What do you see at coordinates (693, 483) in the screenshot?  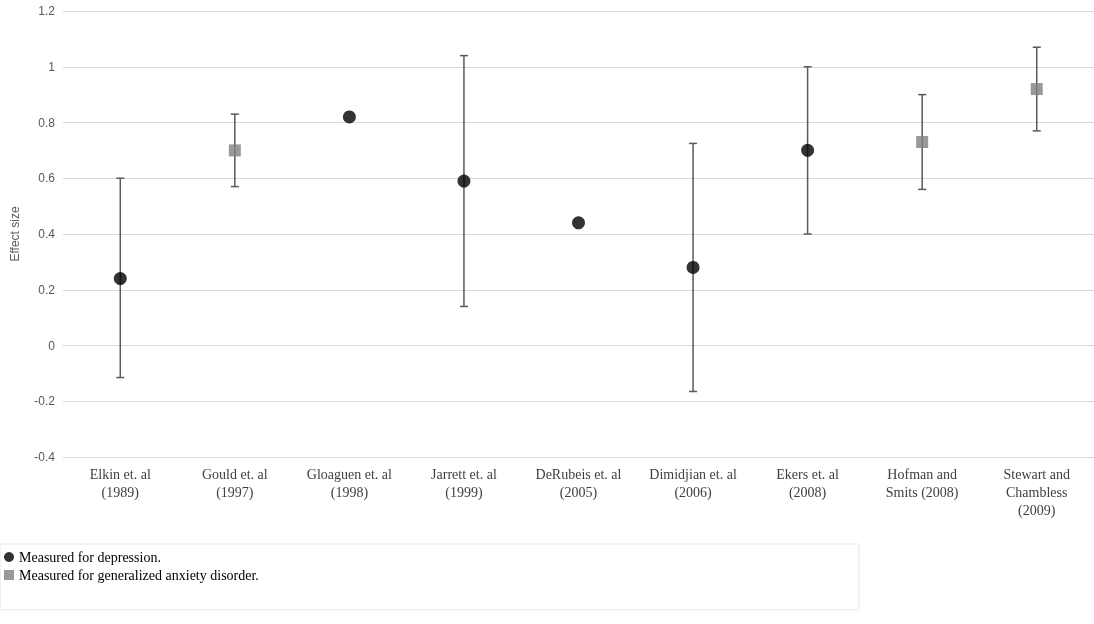 I see `x-tick-label: Dimidjian et. al (2006)` at bounding box center [693, 483].